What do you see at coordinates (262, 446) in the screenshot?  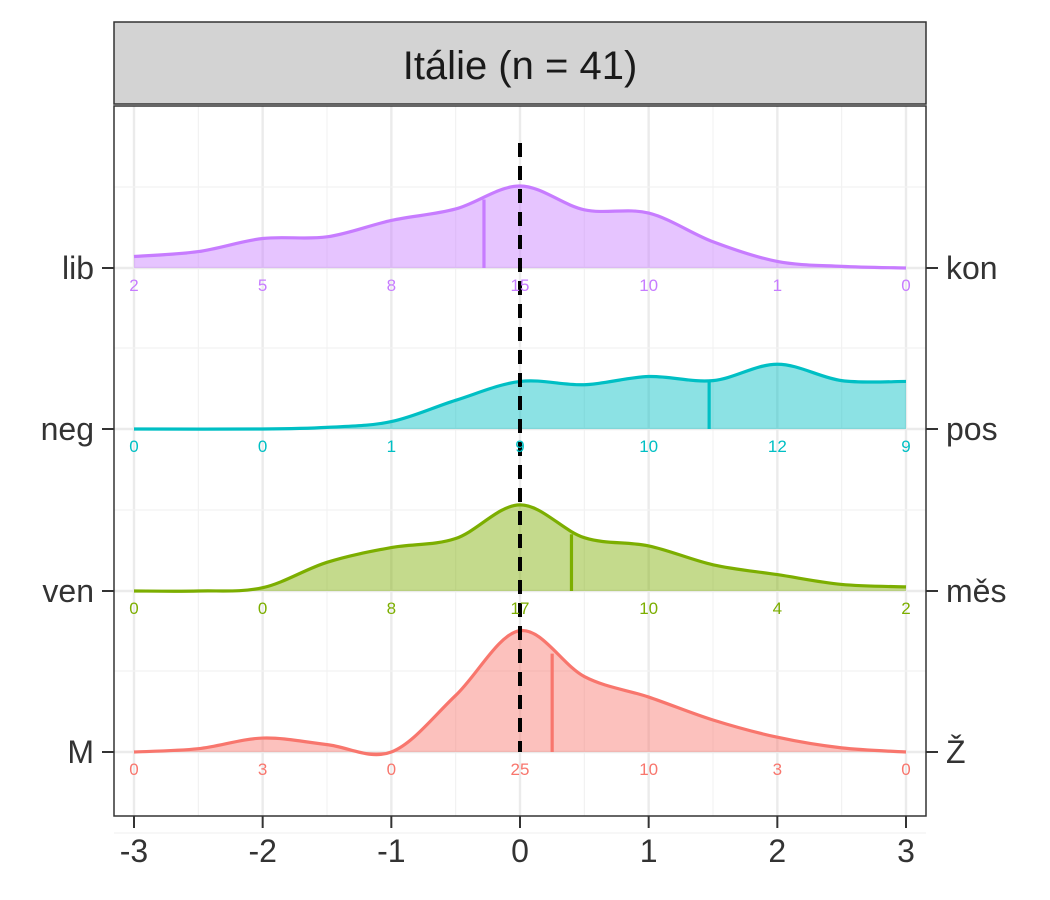 I see `count-neg-1: 0` at bounding box center [262, 446].